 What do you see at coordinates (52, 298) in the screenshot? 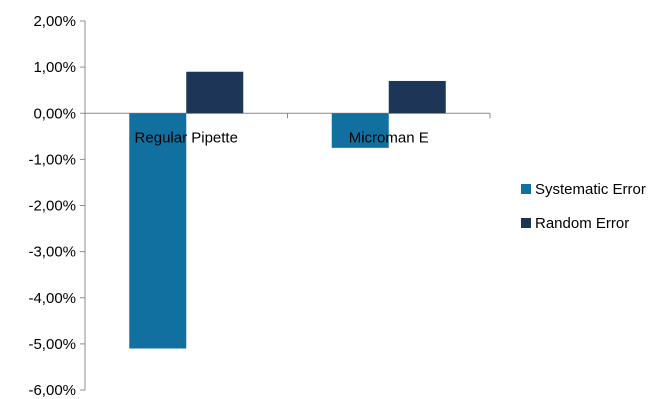
I see `y-tick-label: -4,00%` at bounding box center [52, 298].